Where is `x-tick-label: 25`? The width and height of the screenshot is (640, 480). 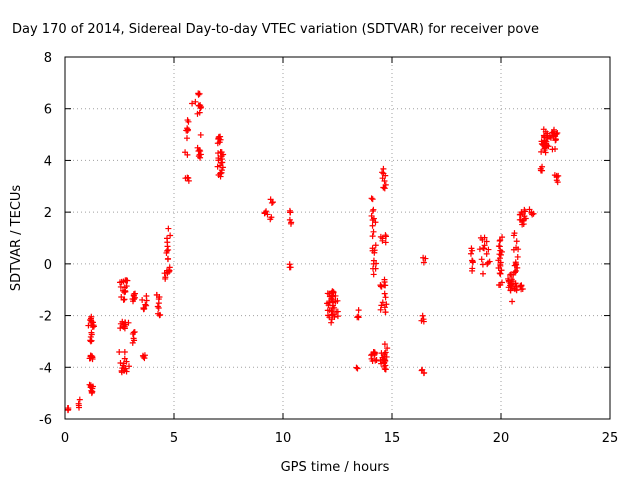 x-tick-label: 25 is located at coordinates (610, 438).